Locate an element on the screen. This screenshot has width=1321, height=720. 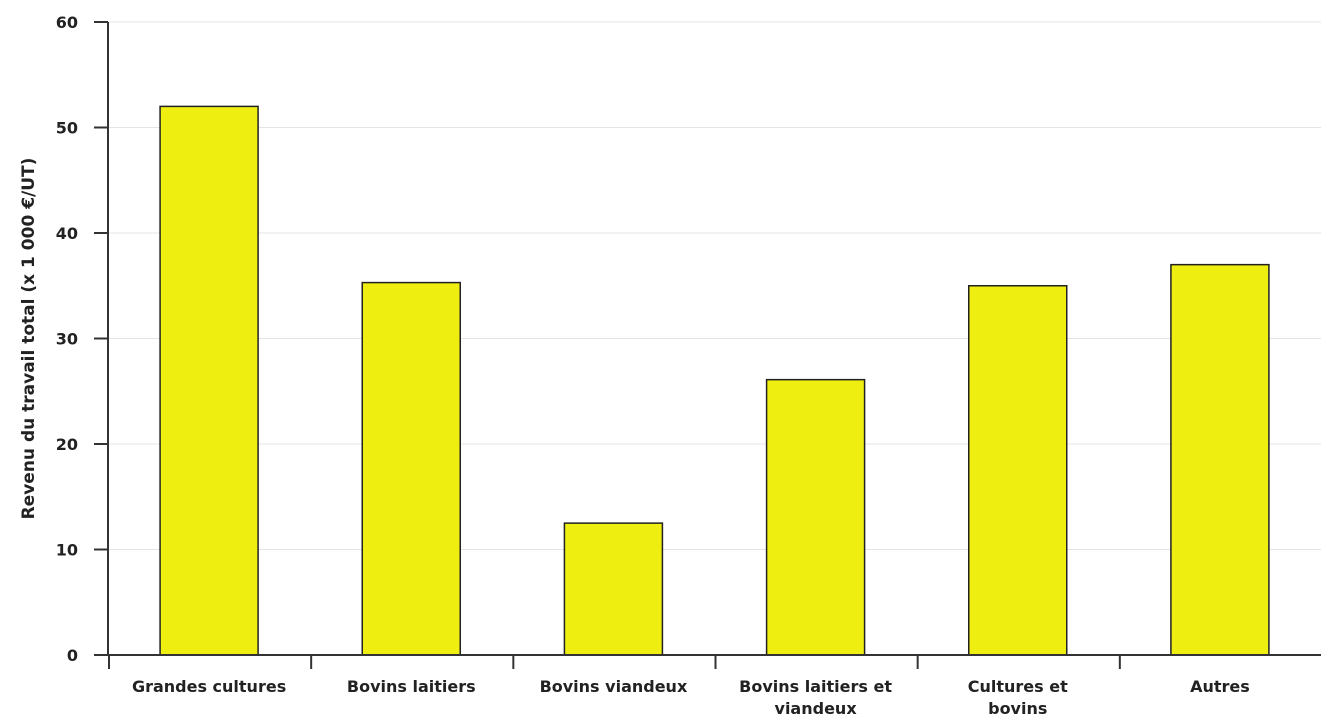
y-tick-label: 20 is located at coordinates (67, 444).